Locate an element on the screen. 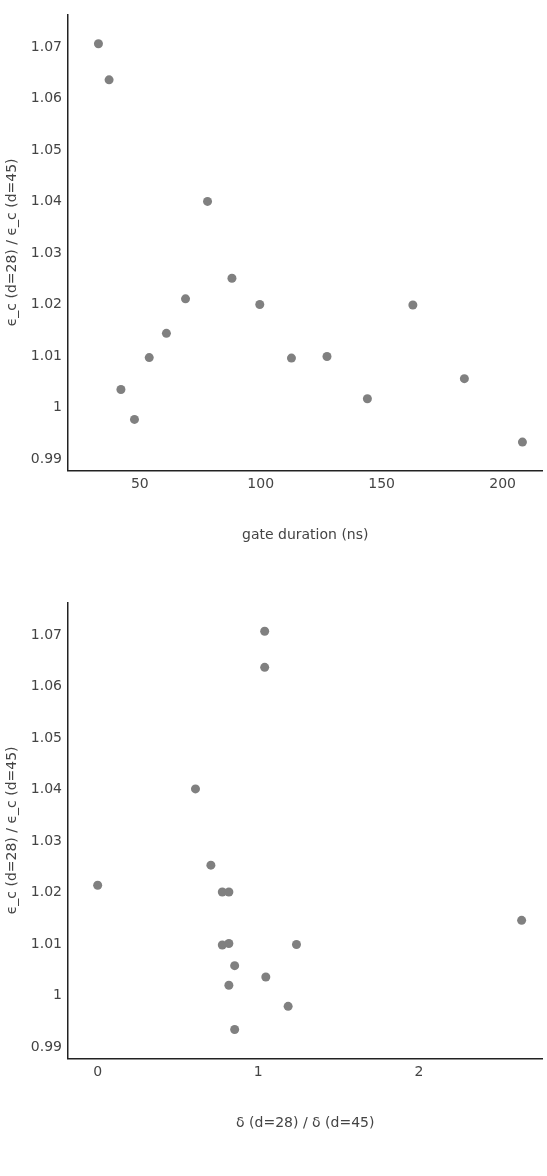  x-axis-title: gate duration (ns) is located at coordinates (305, 534).